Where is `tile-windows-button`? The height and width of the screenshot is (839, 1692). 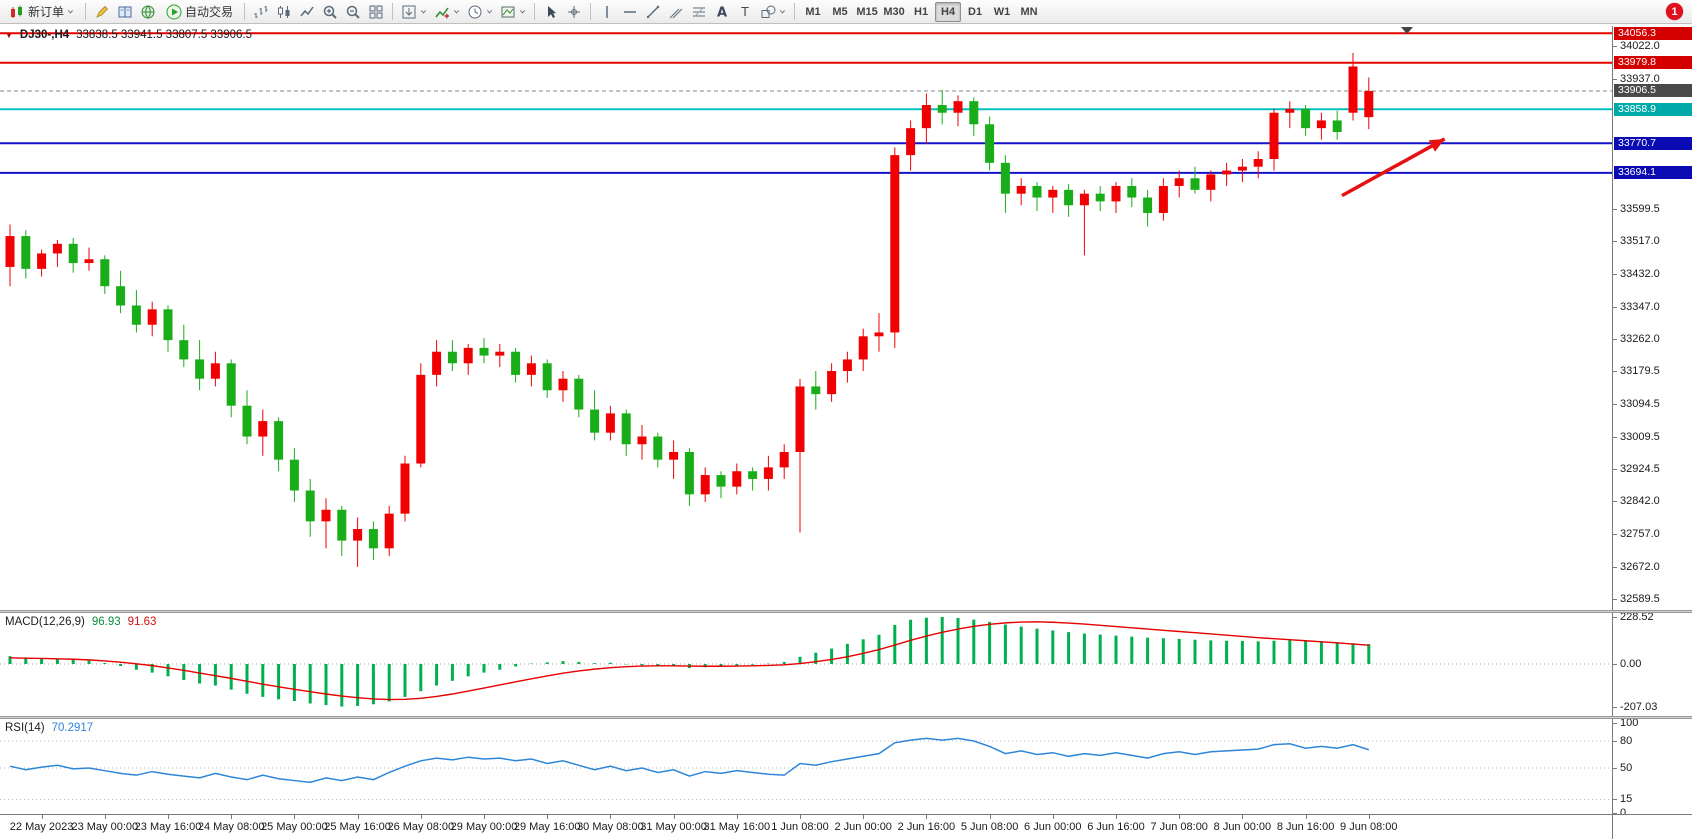 tile-windows-button is located at coordinates (376, 12).